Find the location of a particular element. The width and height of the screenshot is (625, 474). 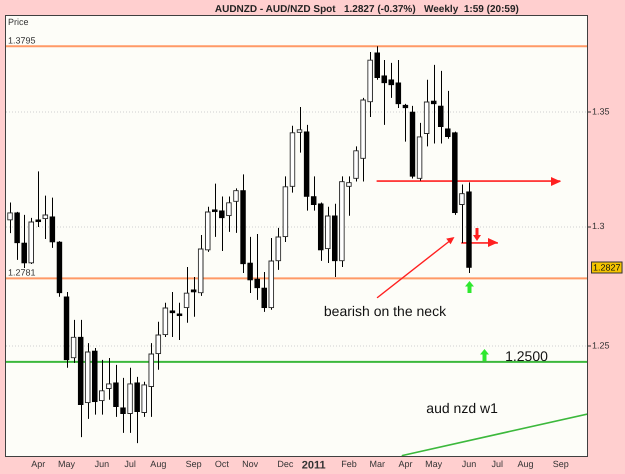

x-tick-label: Feb is located at coordinates (349, 463).